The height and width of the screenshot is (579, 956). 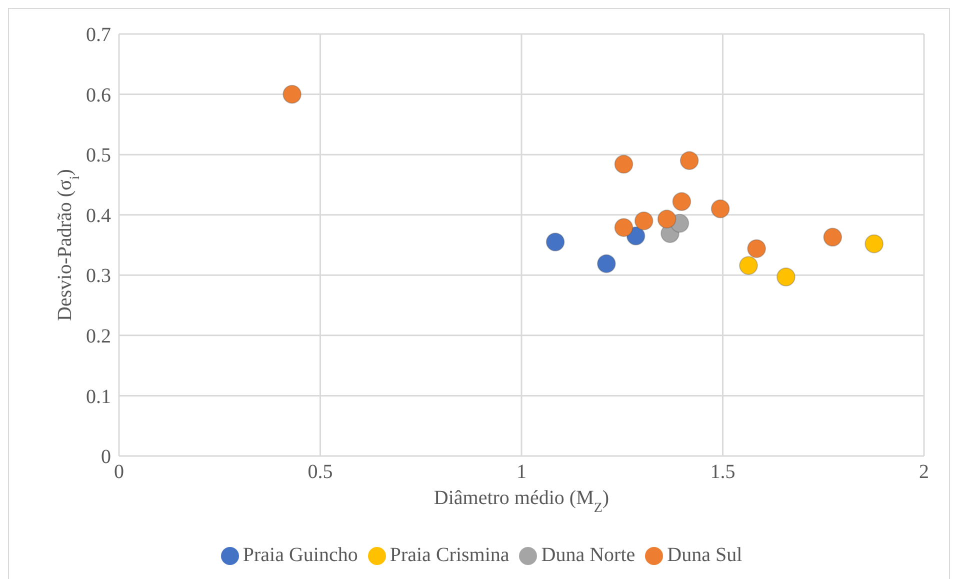 I want to click on y-tick-label: 0.6, so click(x=98, y=95).